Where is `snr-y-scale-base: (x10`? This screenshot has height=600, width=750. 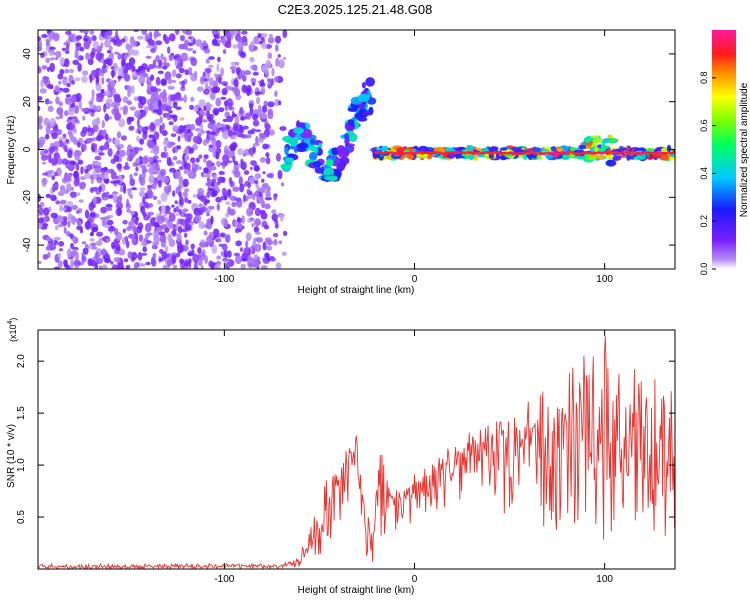 snr-y-scale-base: (x10 is located at coordinates (13, 333).